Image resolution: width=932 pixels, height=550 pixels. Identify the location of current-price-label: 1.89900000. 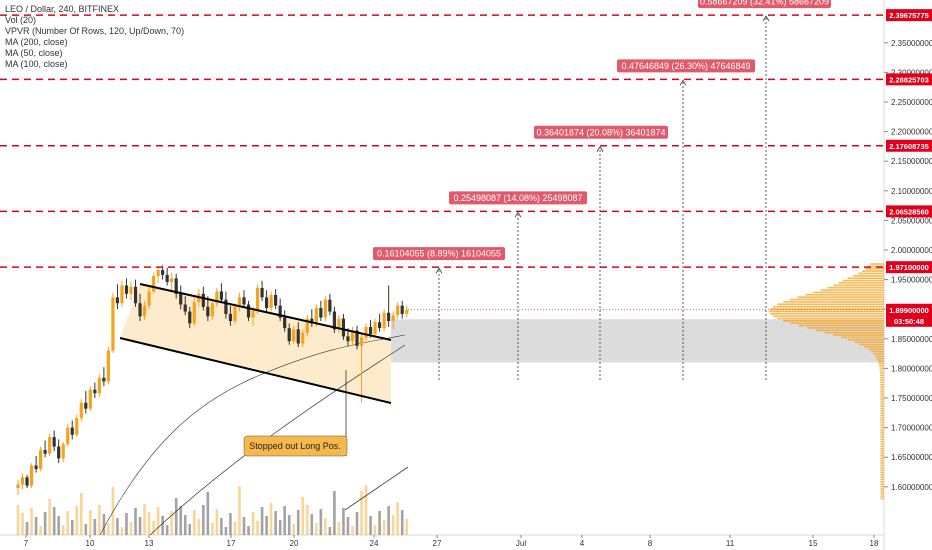
(909, 310).